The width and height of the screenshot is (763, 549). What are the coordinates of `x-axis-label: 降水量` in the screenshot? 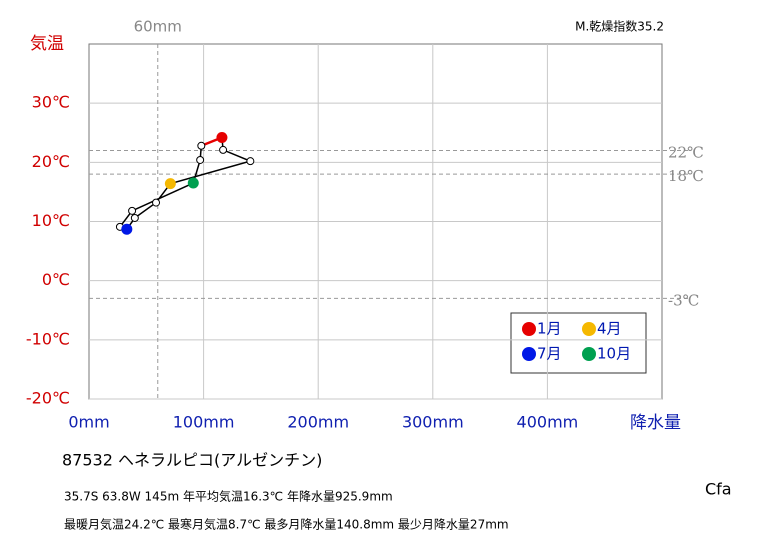 It's located at (655, 423).